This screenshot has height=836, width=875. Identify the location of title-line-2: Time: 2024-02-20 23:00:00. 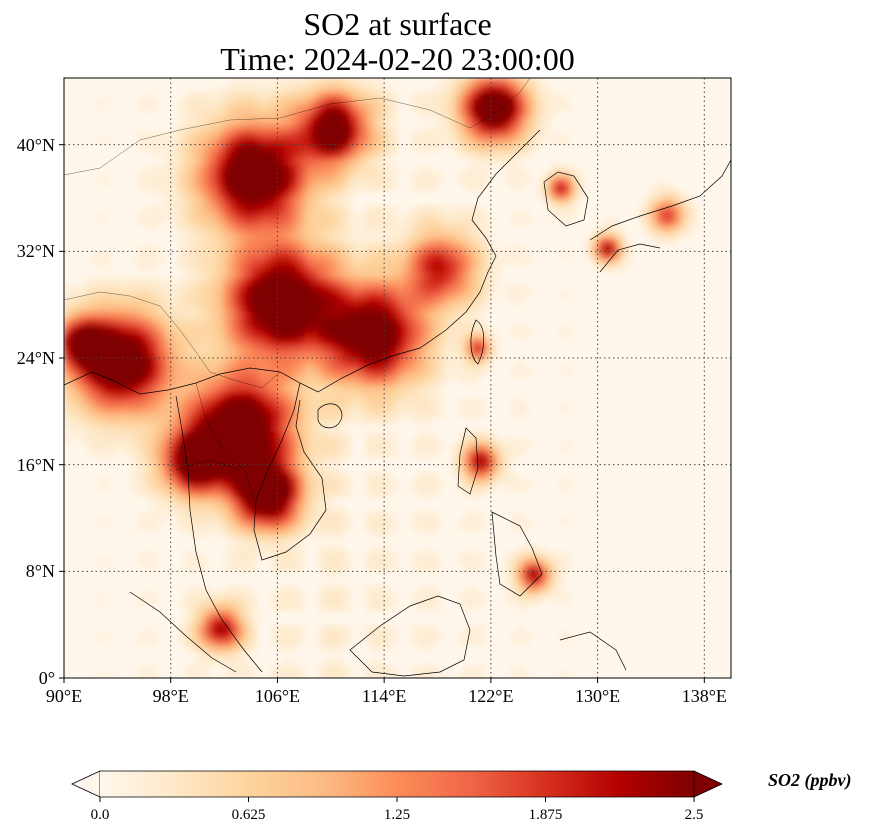
(397, 59).